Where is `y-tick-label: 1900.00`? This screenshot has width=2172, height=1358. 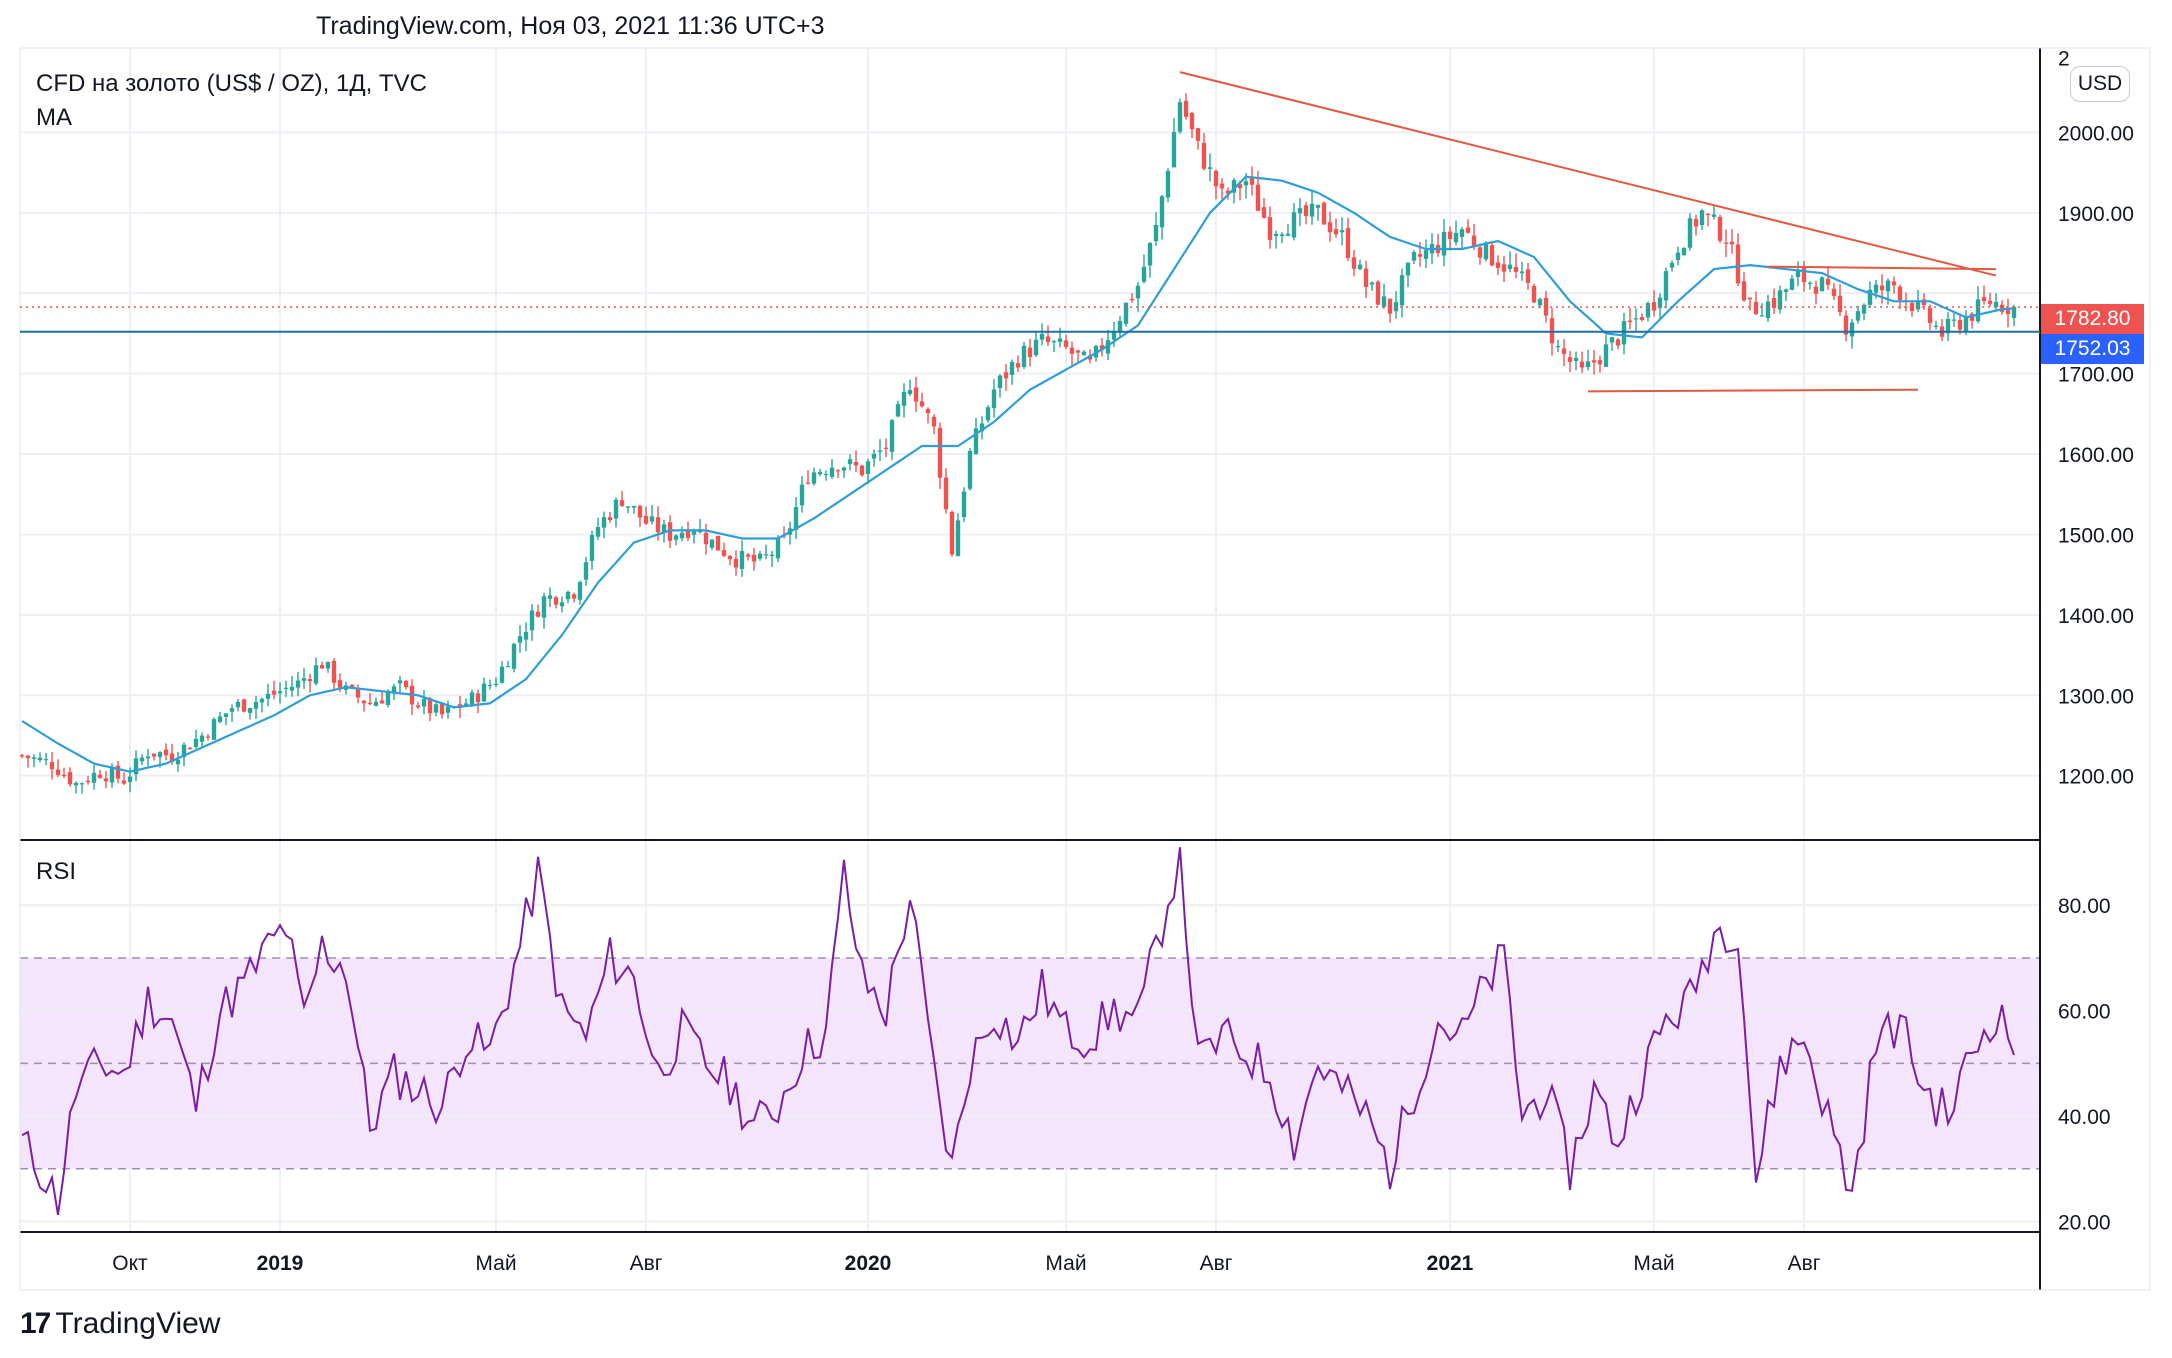 y-tick-label: 1900.00 is located at coordinates (2096, 214).